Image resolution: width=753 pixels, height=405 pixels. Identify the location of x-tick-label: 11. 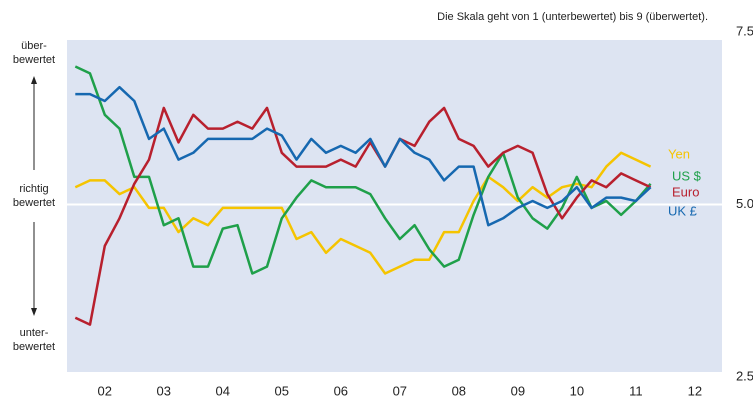
(636, 390).